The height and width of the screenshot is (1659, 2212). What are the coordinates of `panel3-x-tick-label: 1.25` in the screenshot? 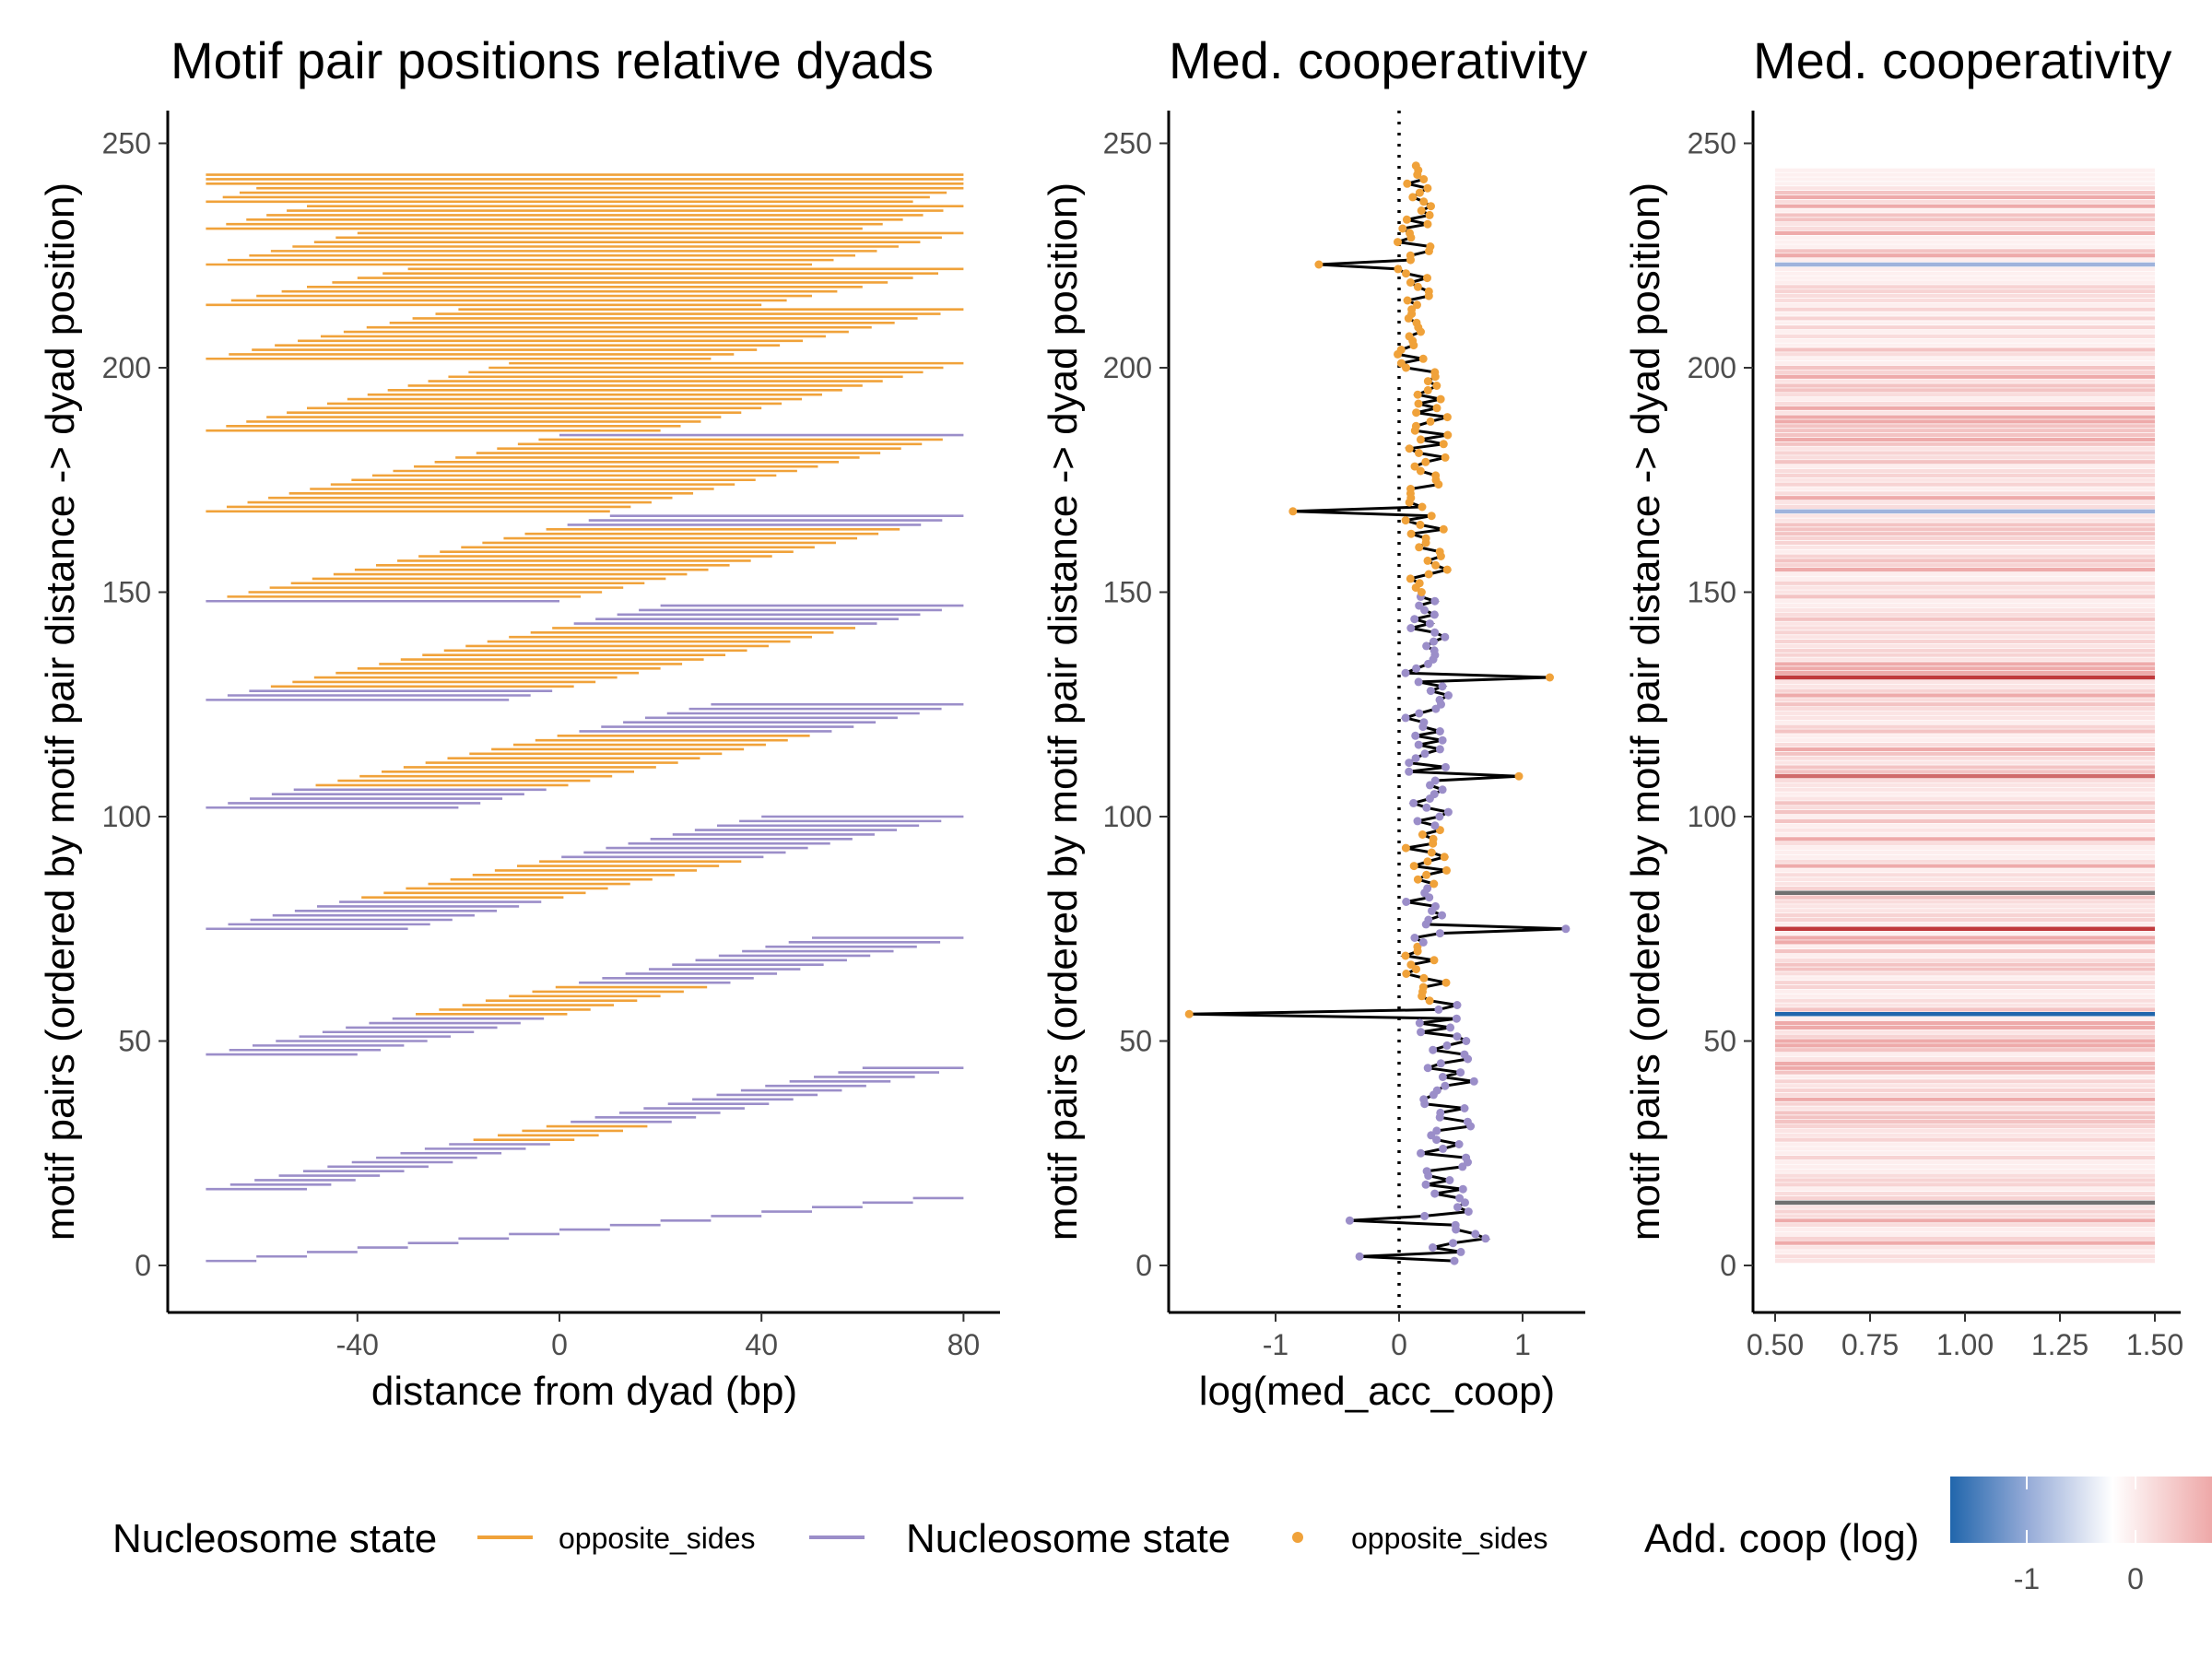 It's located at (2059, 1344).